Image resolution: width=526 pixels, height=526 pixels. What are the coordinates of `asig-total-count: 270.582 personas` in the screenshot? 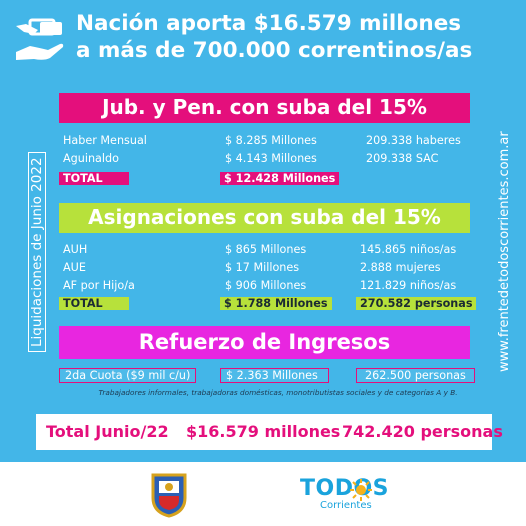 It's located at (416, 303).